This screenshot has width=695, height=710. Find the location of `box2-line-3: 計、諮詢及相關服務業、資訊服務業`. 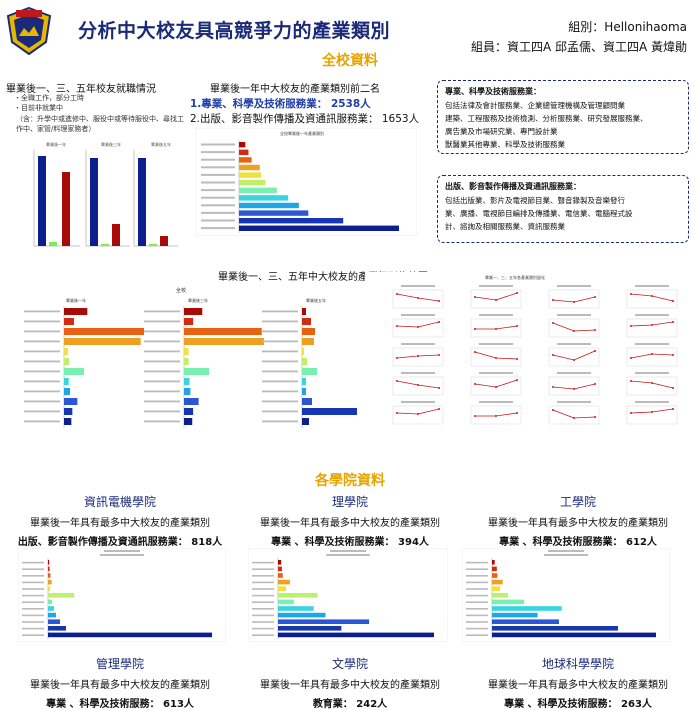

box2-line-3: 計、諮詢及相關服務業、資訊服務業 is located at coordinates (505, 226).